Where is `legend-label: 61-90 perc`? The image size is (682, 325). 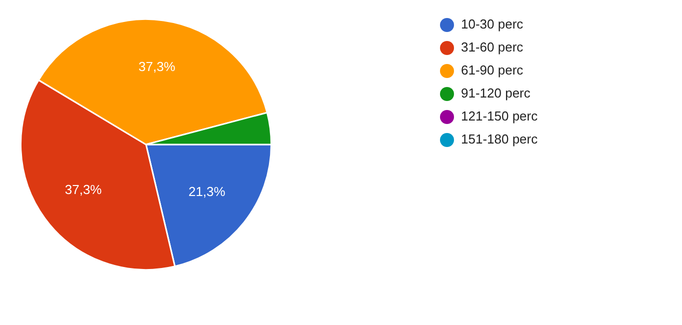
legend-label: 61-90 perc is located at coordinates (492, 70).